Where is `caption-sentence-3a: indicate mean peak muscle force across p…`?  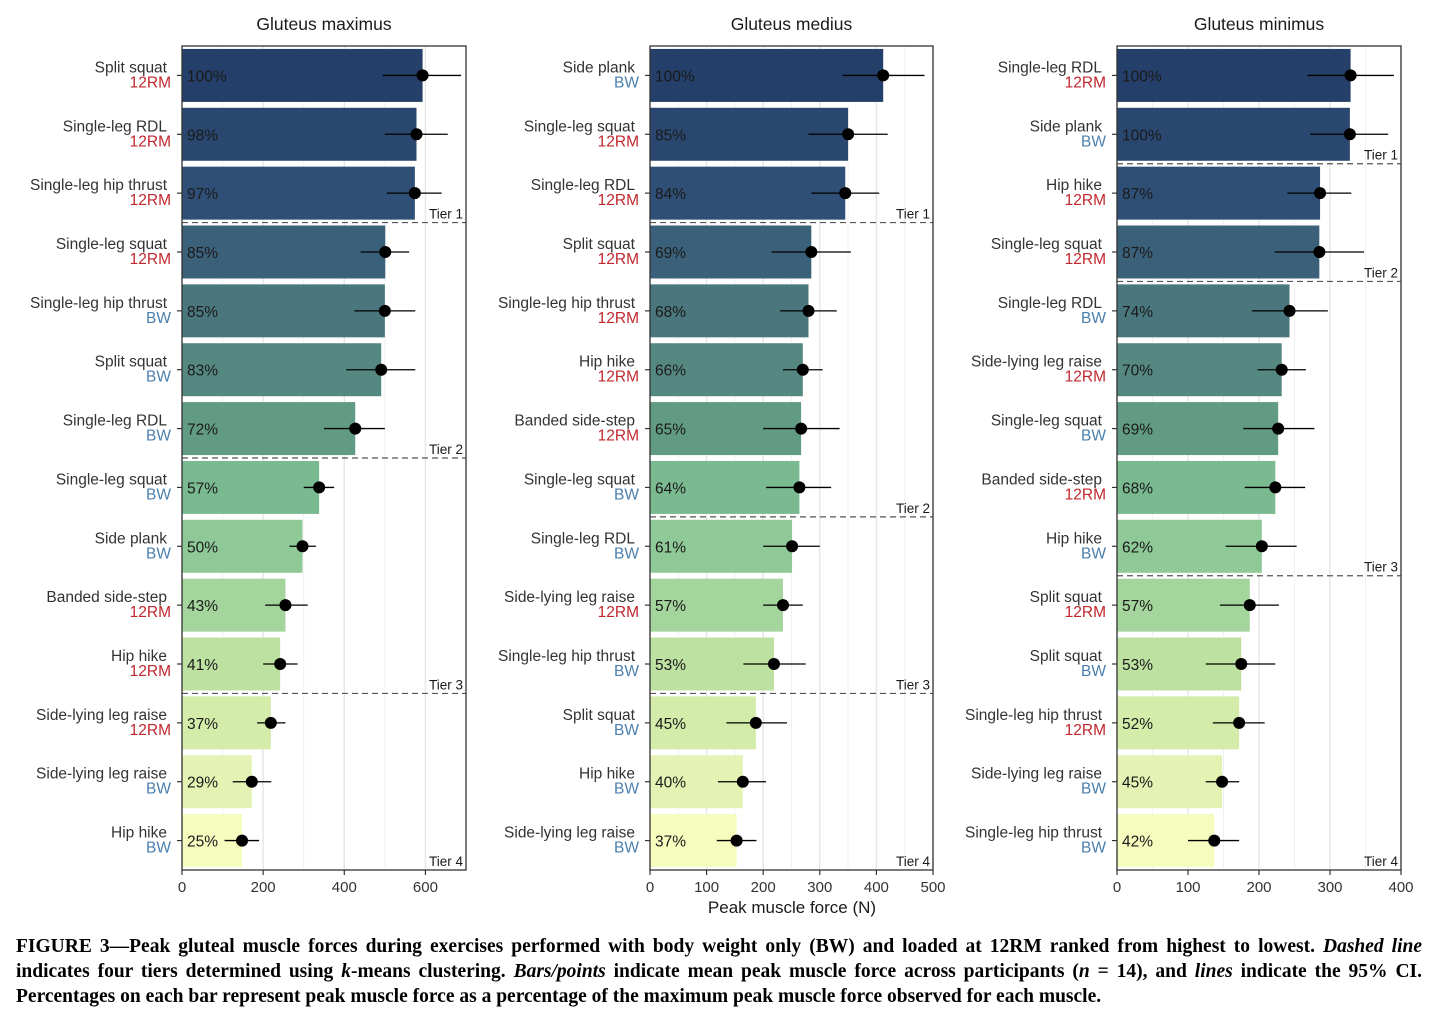
caption-sentence-3a: indicate mean peak muscle force across p… is located at coordinates (842, 971).